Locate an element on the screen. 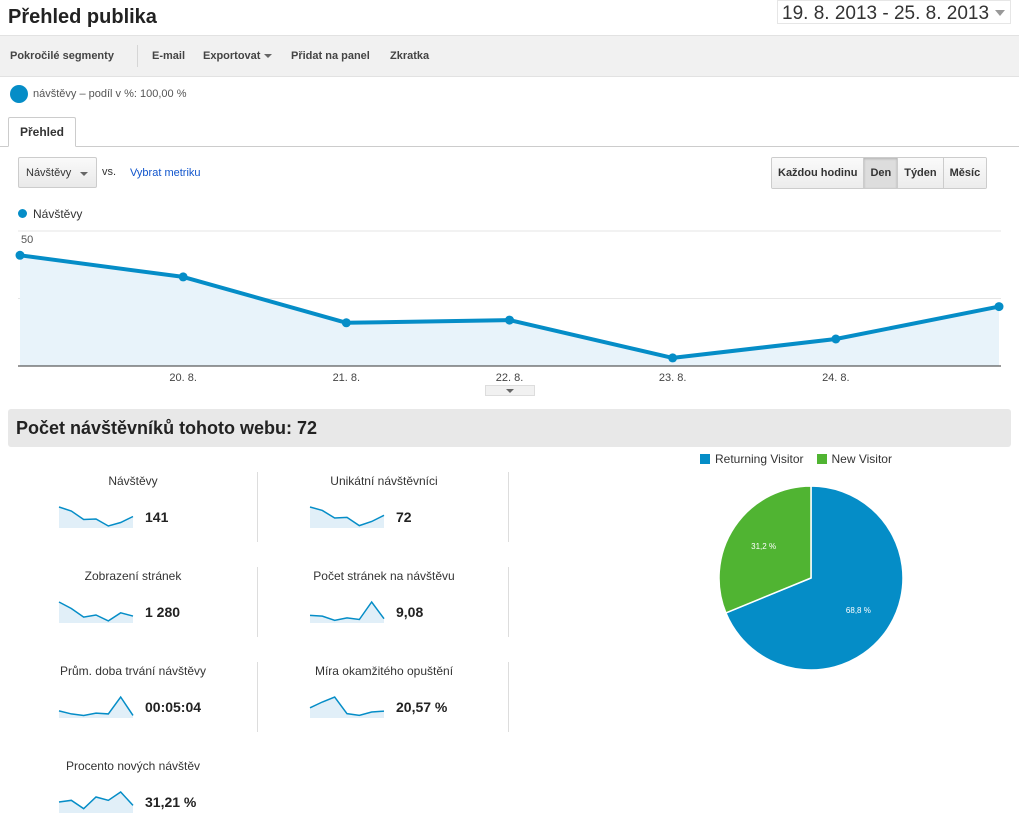 Image resolution: width=1019 pixels, height=813 pixels. segment-pie-icon is located at coordinates (19, 94).